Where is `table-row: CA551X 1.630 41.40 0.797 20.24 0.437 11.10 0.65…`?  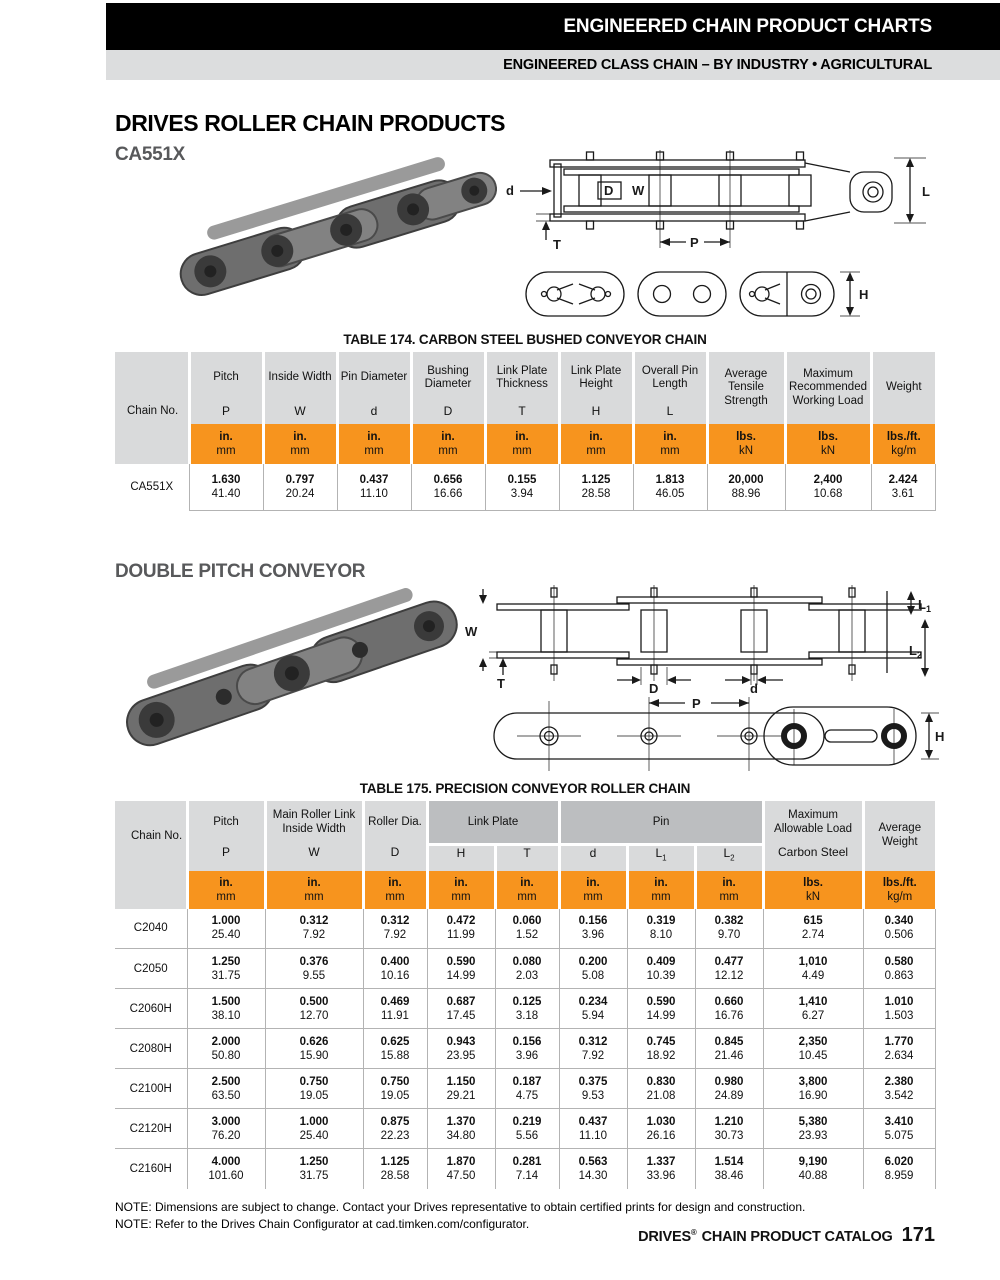
table-row: CA551X 1.630 41.40 0.797 20.24 0.437 11.10 0.65… is located at coordinates (525, 487).